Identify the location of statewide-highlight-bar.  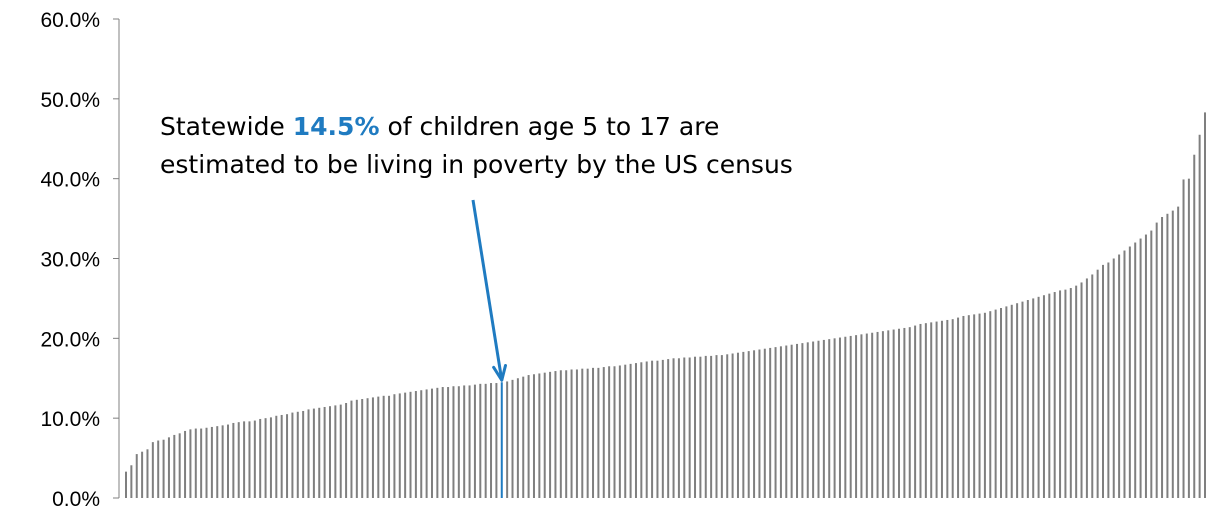
(501, 440).